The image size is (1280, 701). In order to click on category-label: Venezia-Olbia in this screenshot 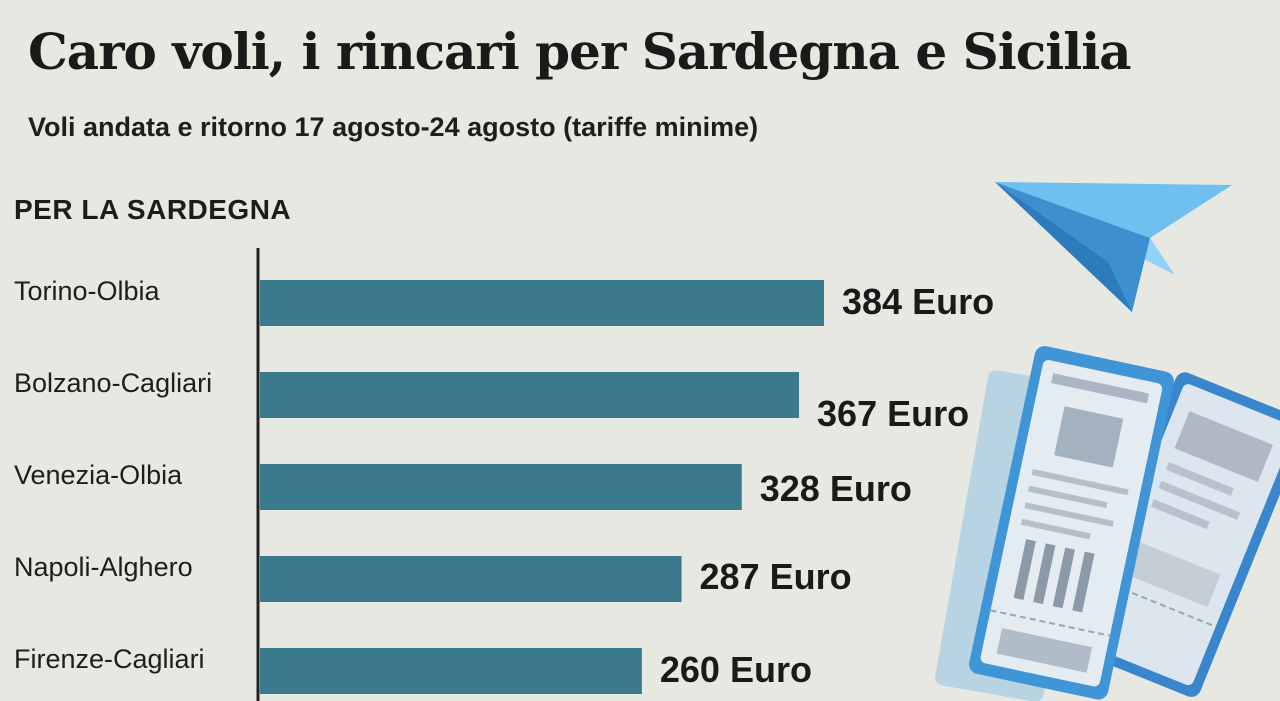, I will do `click(98, 475)`.